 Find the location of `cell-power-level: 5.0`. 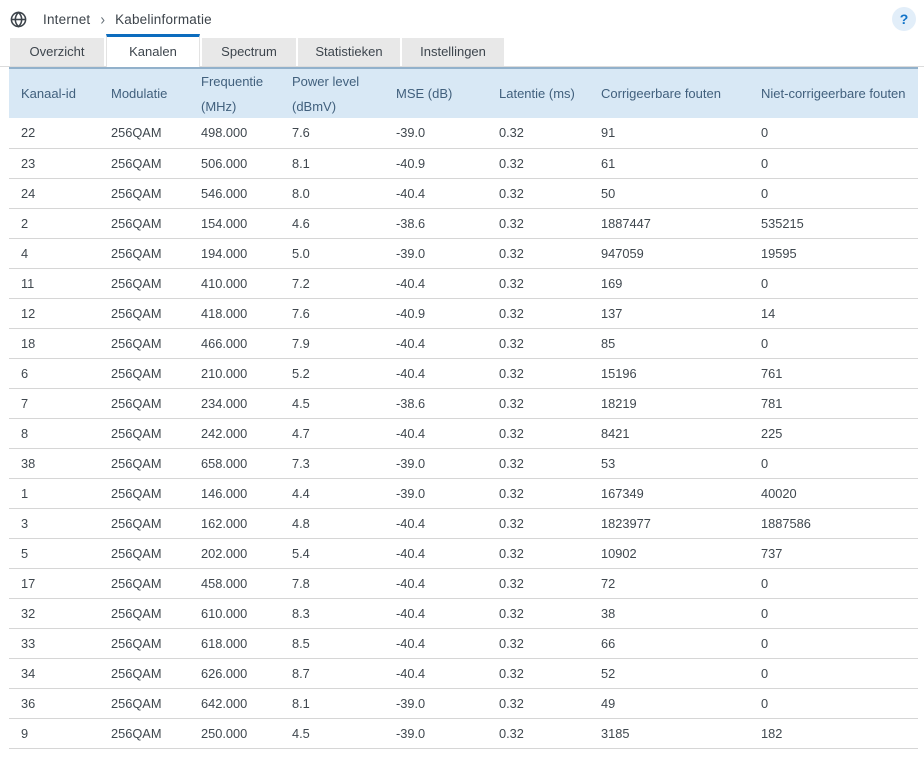

cell-power-level: 5.0 is located at coordinates (332, 253).